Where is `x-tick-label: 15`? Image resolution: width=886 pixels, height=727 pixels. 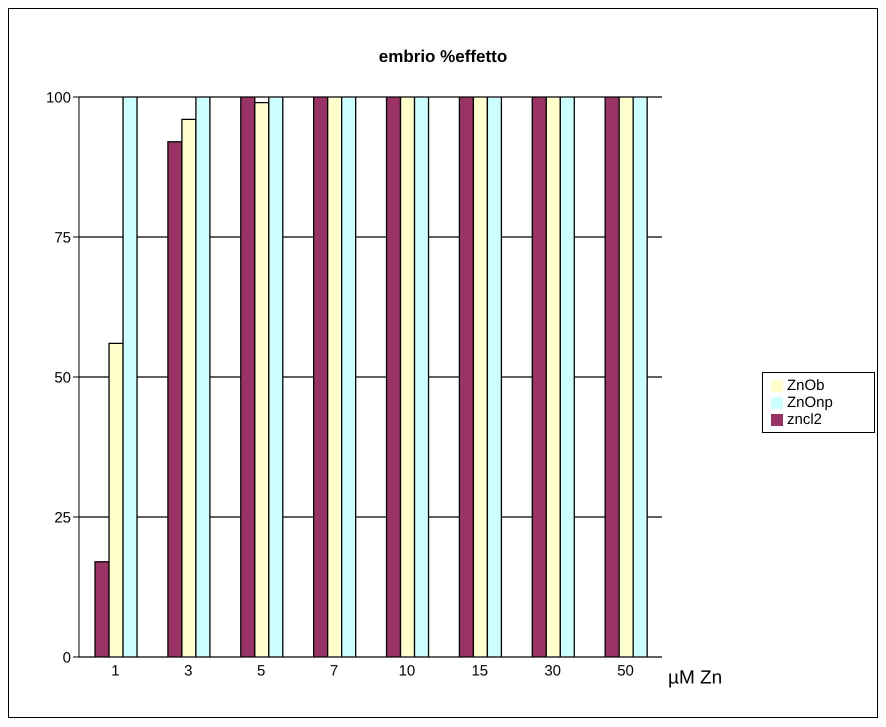 x-tick-label: 15 is located at coordinates (479, 671).